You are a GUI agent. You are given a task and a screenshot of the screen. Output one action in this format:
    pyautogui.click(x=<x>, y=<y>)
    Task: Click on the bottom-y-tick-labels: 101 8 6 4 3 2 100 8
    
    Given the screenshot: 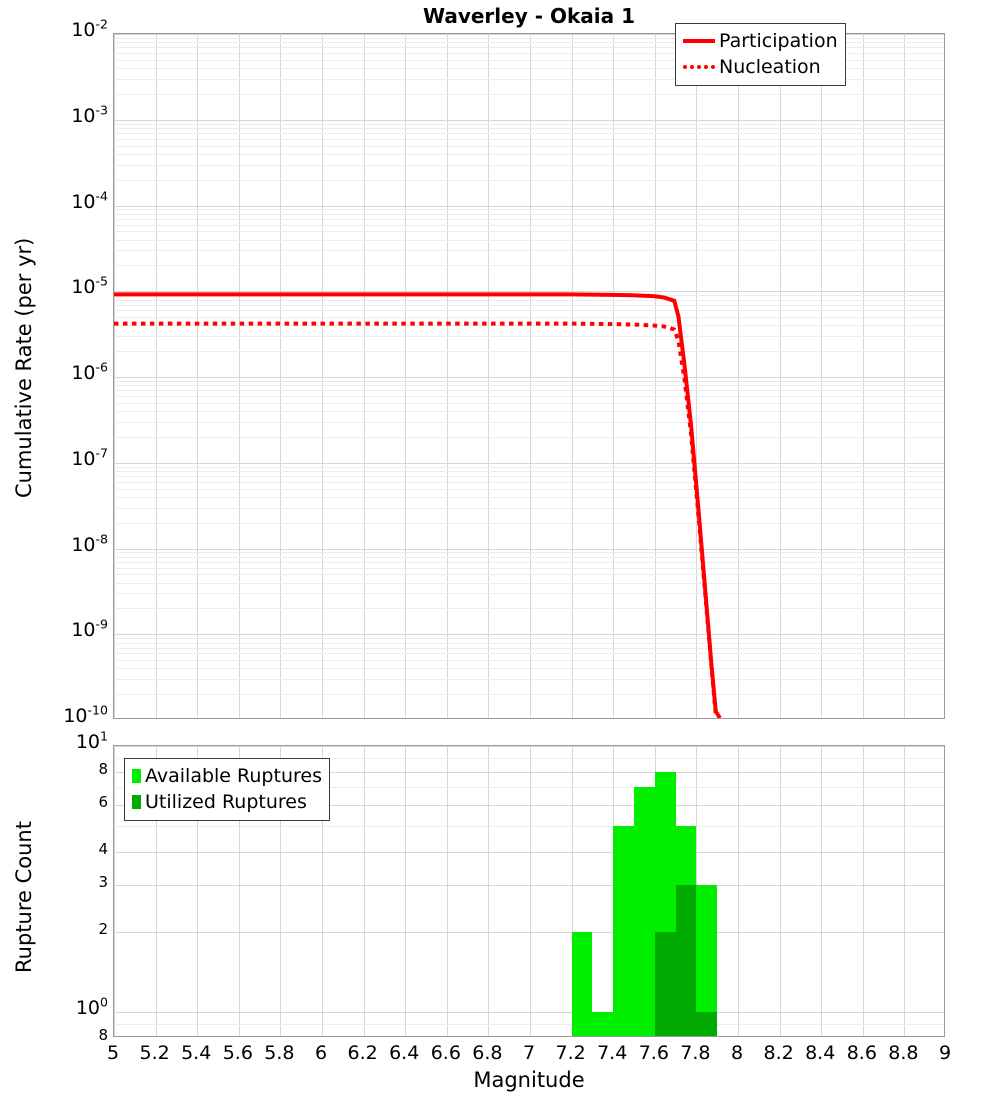 What is the action you would take?
    pyautogui.click(x=54, y=550)
    